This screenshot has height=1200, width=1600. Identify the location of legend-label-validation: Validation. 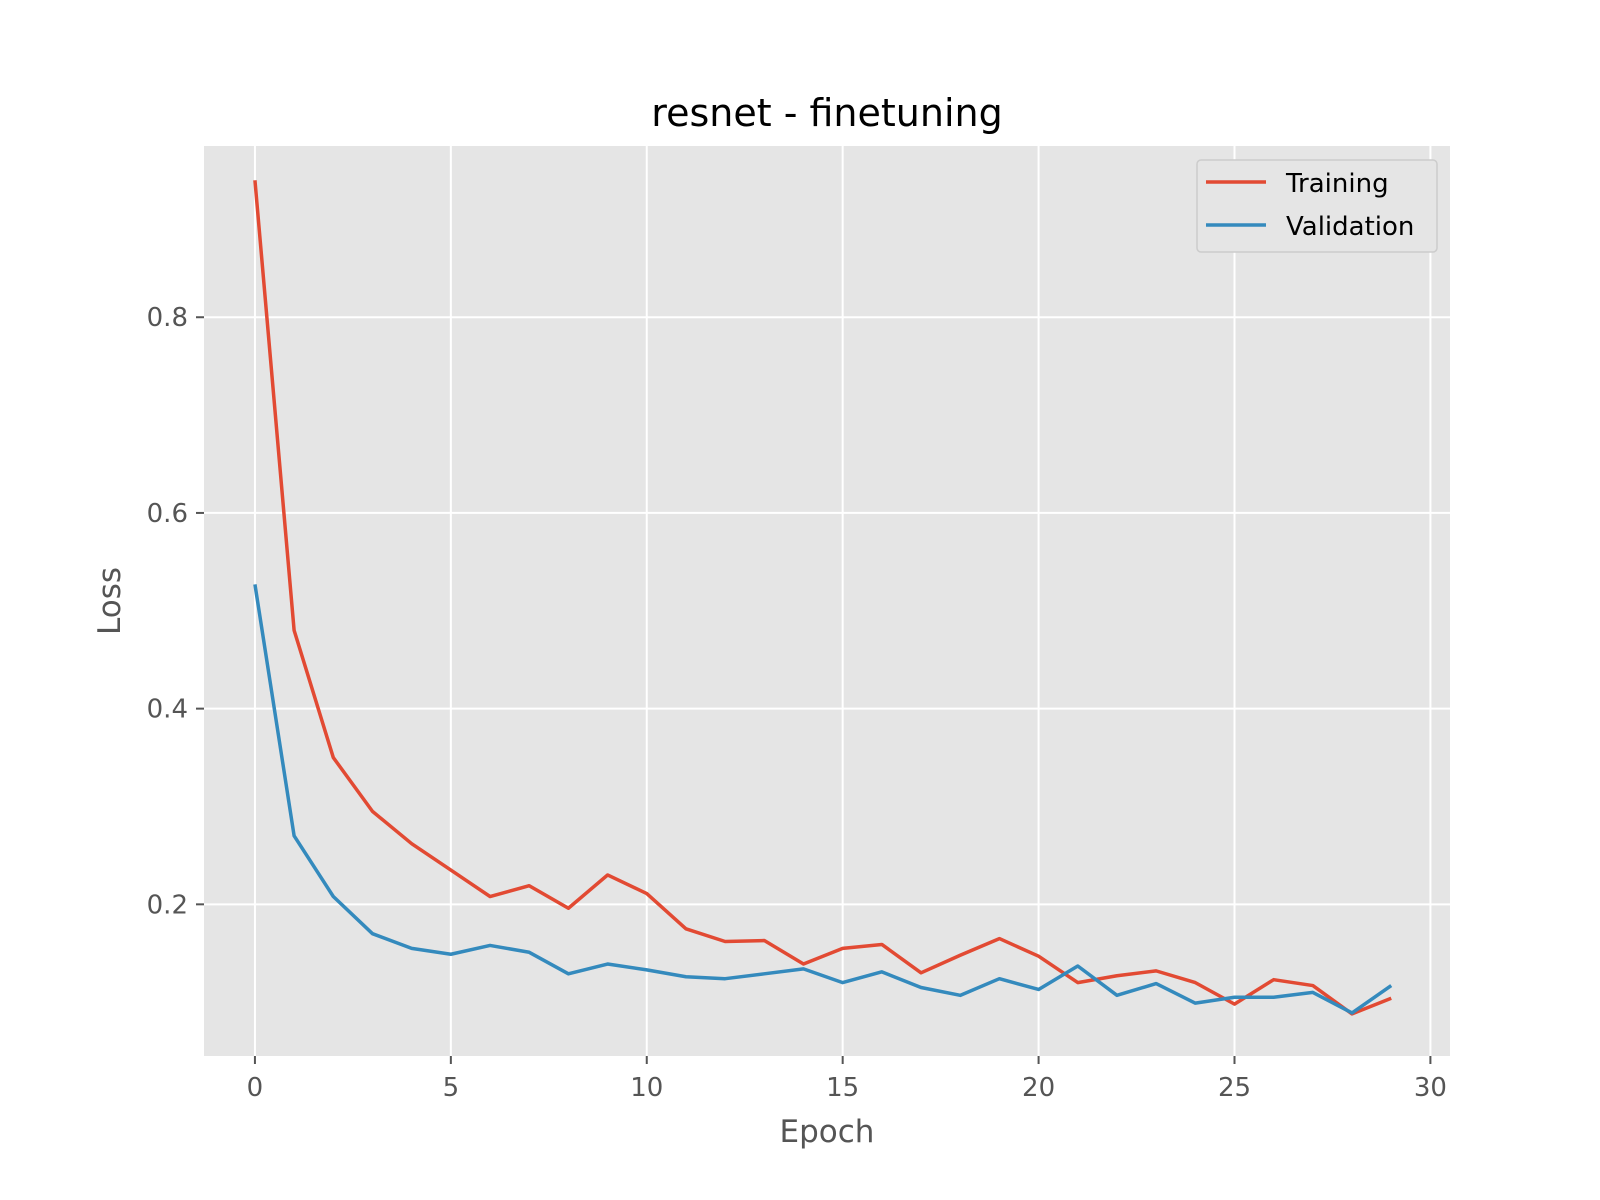
(1350, 227).